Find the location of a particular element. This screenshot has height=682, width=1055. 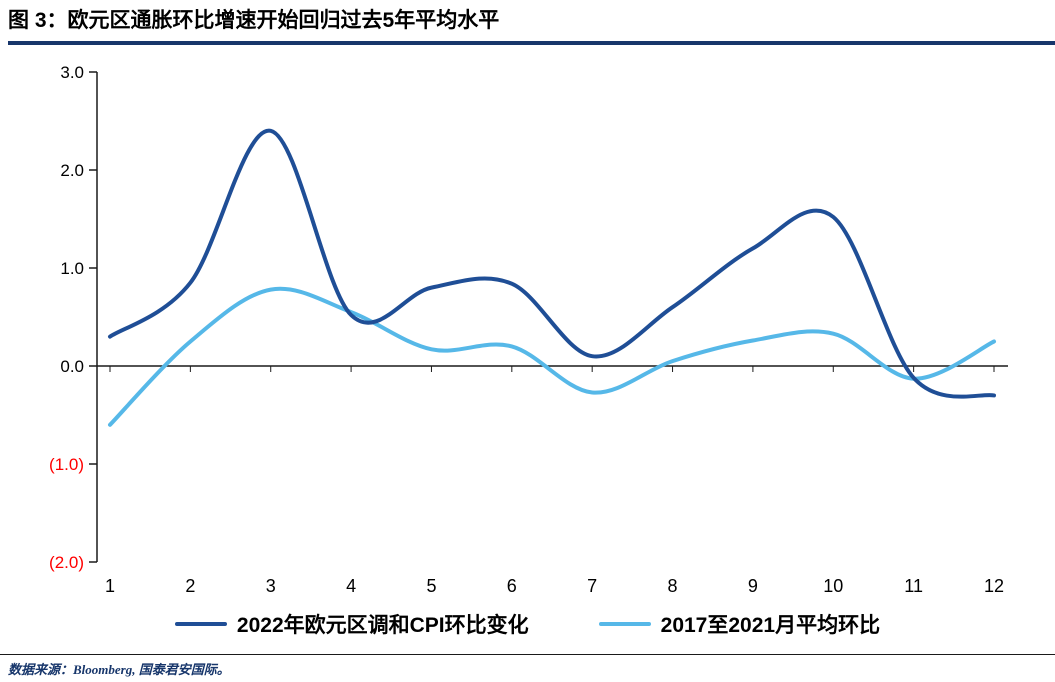

x-axis-label: 5 is located at coordinates (431, 586).